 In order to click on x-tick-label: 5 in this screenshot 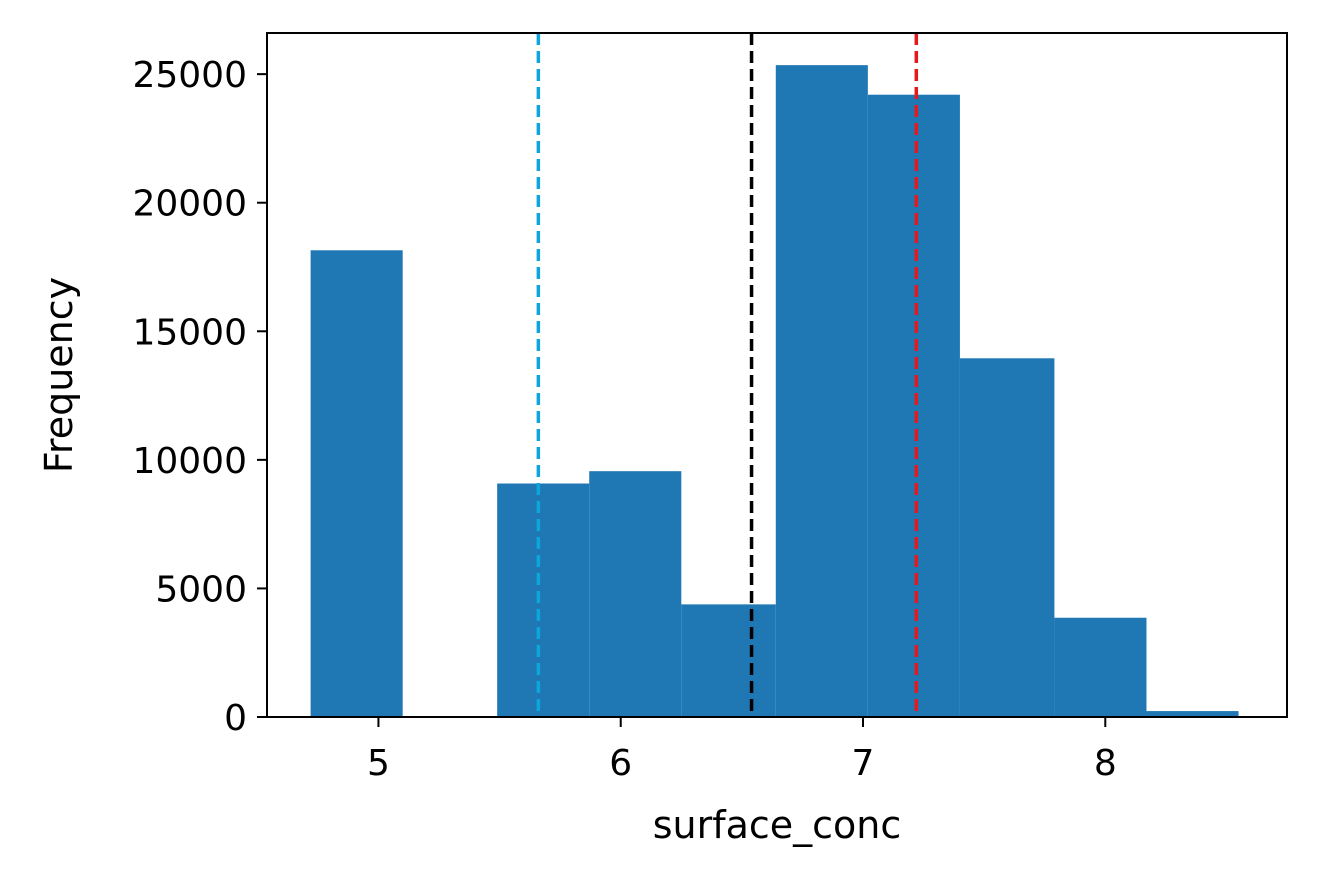, I will do `click(378, 763)`.